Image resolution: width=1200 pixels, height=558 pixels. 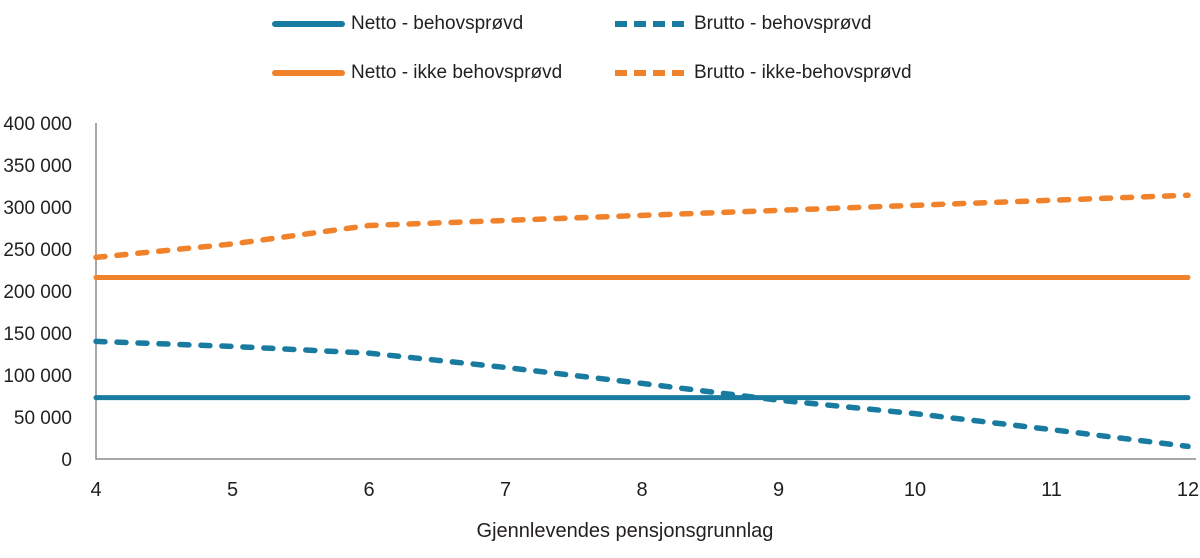 What do you see at coordinates (232, 490) in the screenshot?
I see `x-tick-label: 5` at bounding box center [232, 490].